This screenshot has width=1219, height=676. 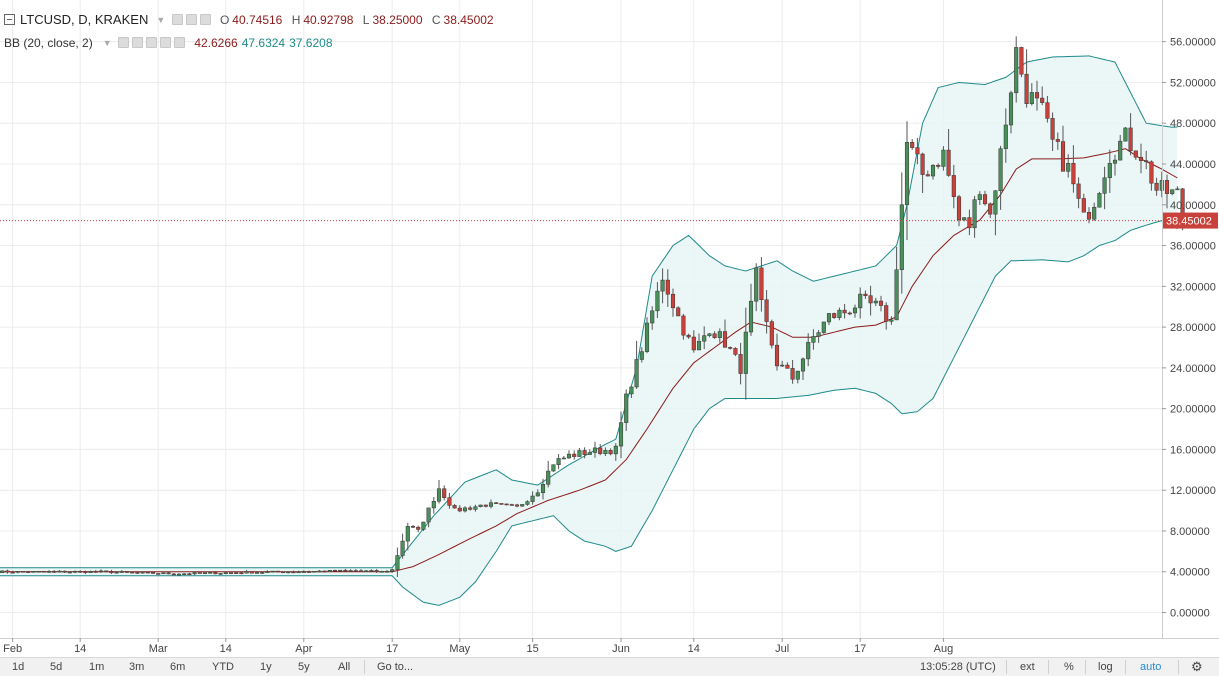 I want to click on divider, so click(x=1085, y=667).